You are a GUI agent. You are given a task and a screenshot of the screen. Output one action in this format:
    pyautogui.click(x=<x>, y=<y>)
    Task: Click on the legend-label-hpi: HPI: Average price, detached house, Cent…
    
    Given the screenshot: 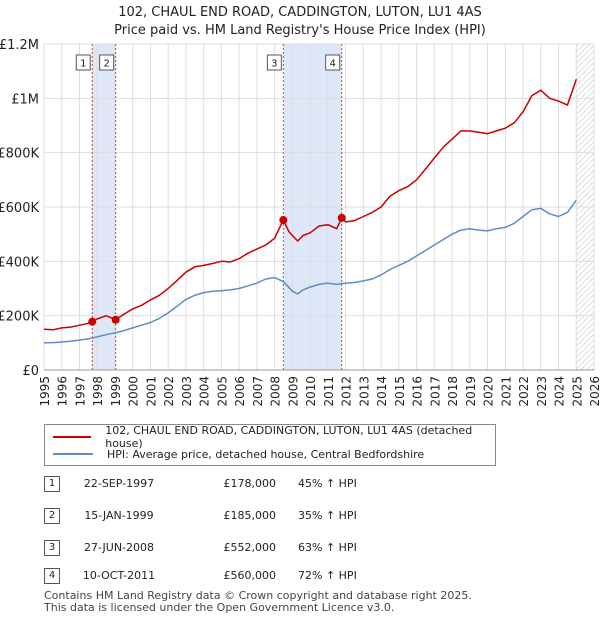 What is the action you would take?
    pyautogui.click(x=266, y=454)
    